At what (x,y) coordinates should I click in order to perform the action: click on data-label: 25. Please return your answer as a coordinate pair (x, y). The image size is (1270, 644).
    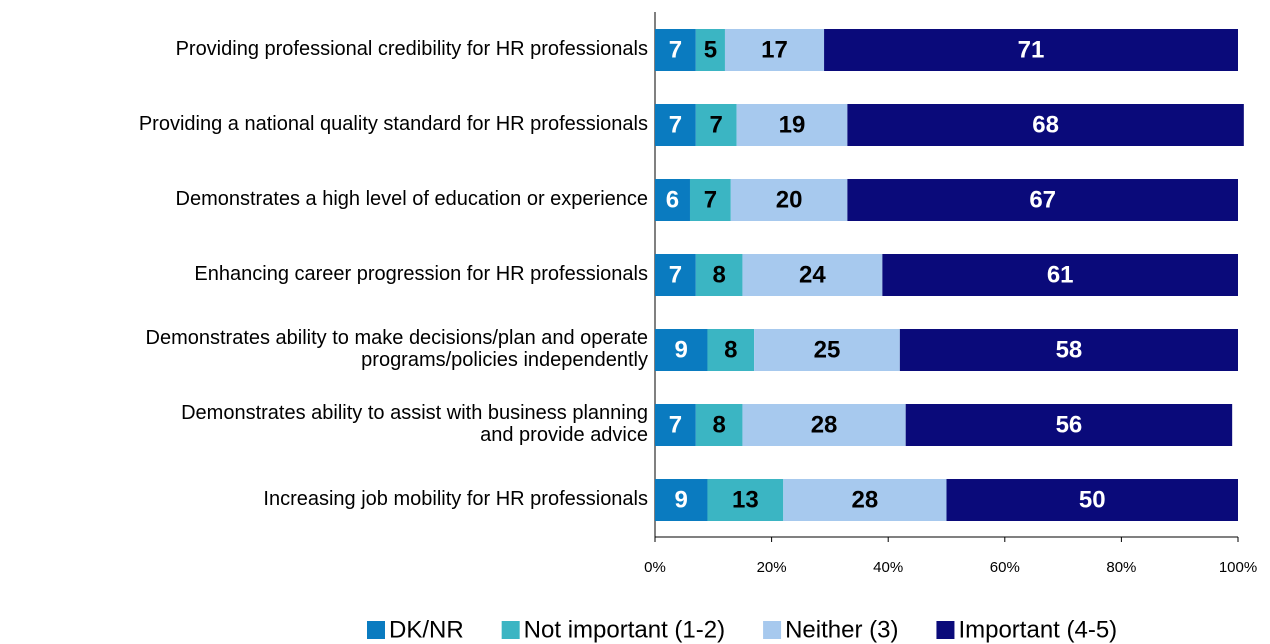
    Looking at the image, I should click on (827, 349).